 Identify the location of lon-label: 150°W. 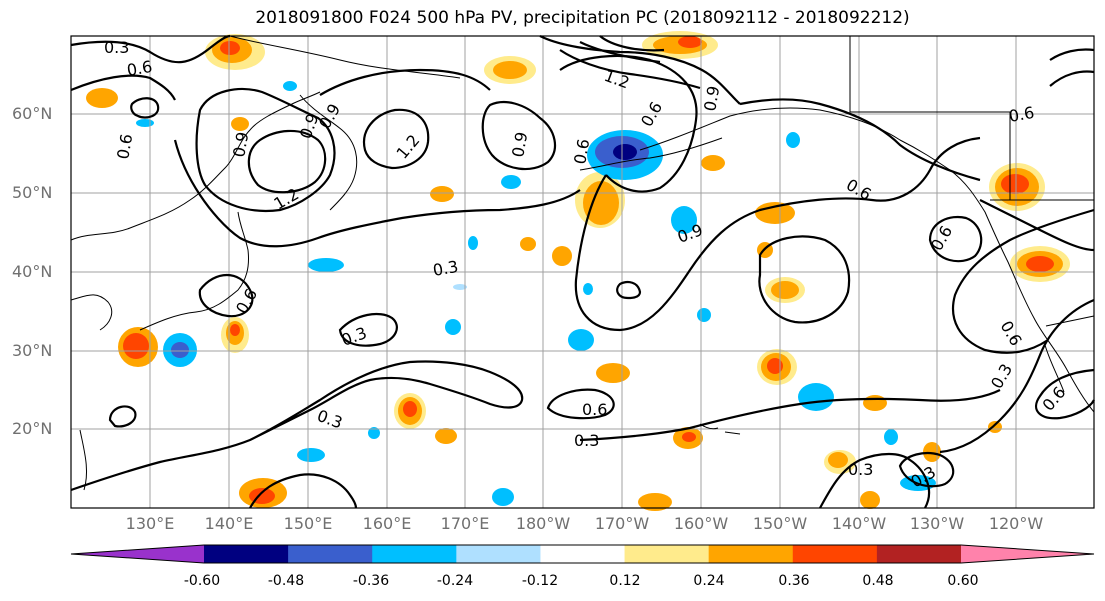
(780, 523).